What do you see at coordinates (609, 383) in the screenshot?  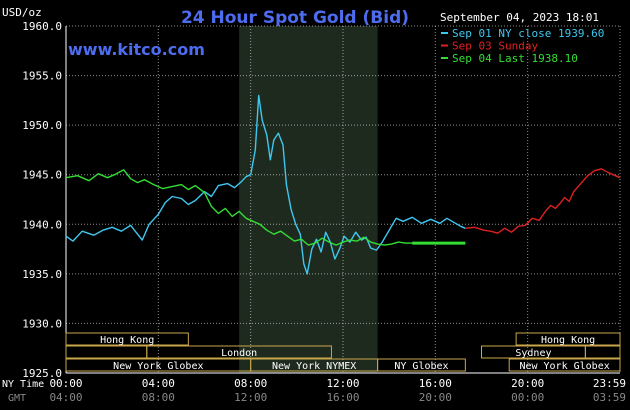 I see `x-tick-label-ny: 23:59` at bounding box center [609, 383].